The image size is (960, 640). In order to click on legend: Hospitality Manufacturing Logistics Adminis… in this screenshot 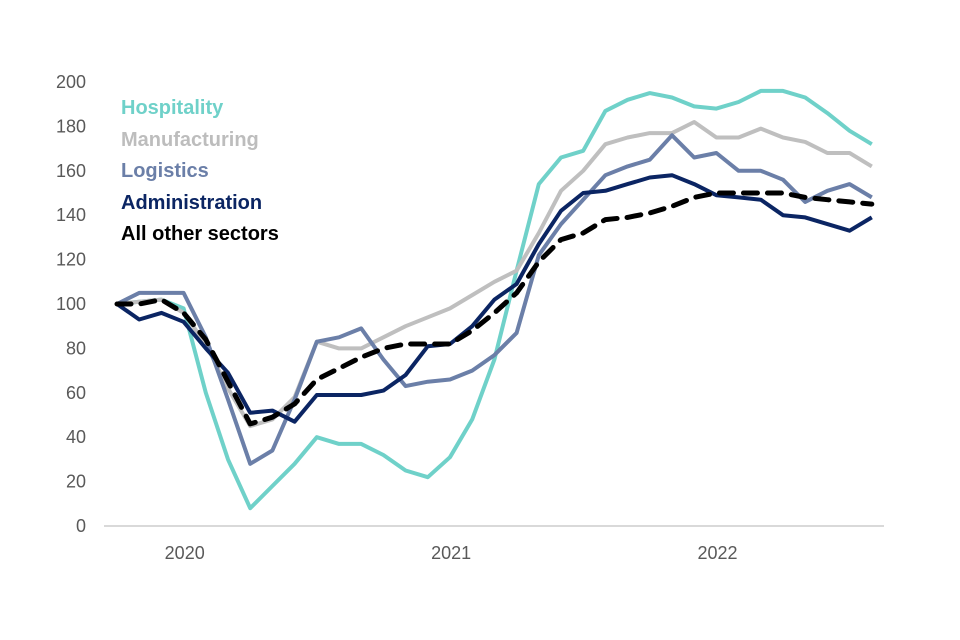, I will do `click(200, 171)`.